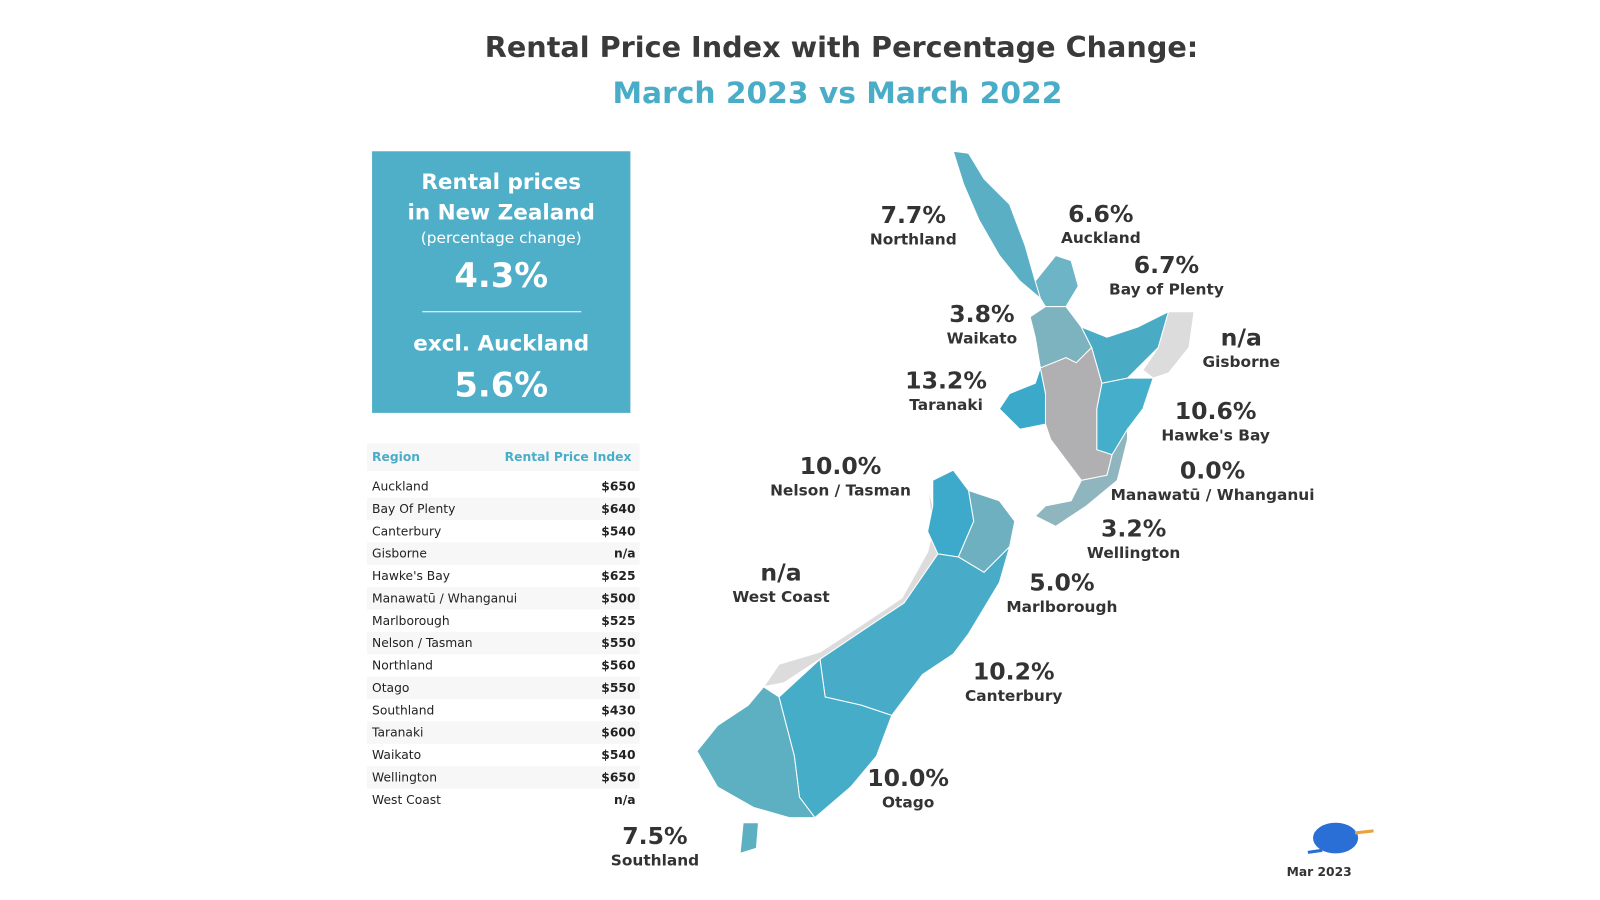 The image size is (1600, 900). I want to click on footer-date: Mar 2023, so click(1319, 872).